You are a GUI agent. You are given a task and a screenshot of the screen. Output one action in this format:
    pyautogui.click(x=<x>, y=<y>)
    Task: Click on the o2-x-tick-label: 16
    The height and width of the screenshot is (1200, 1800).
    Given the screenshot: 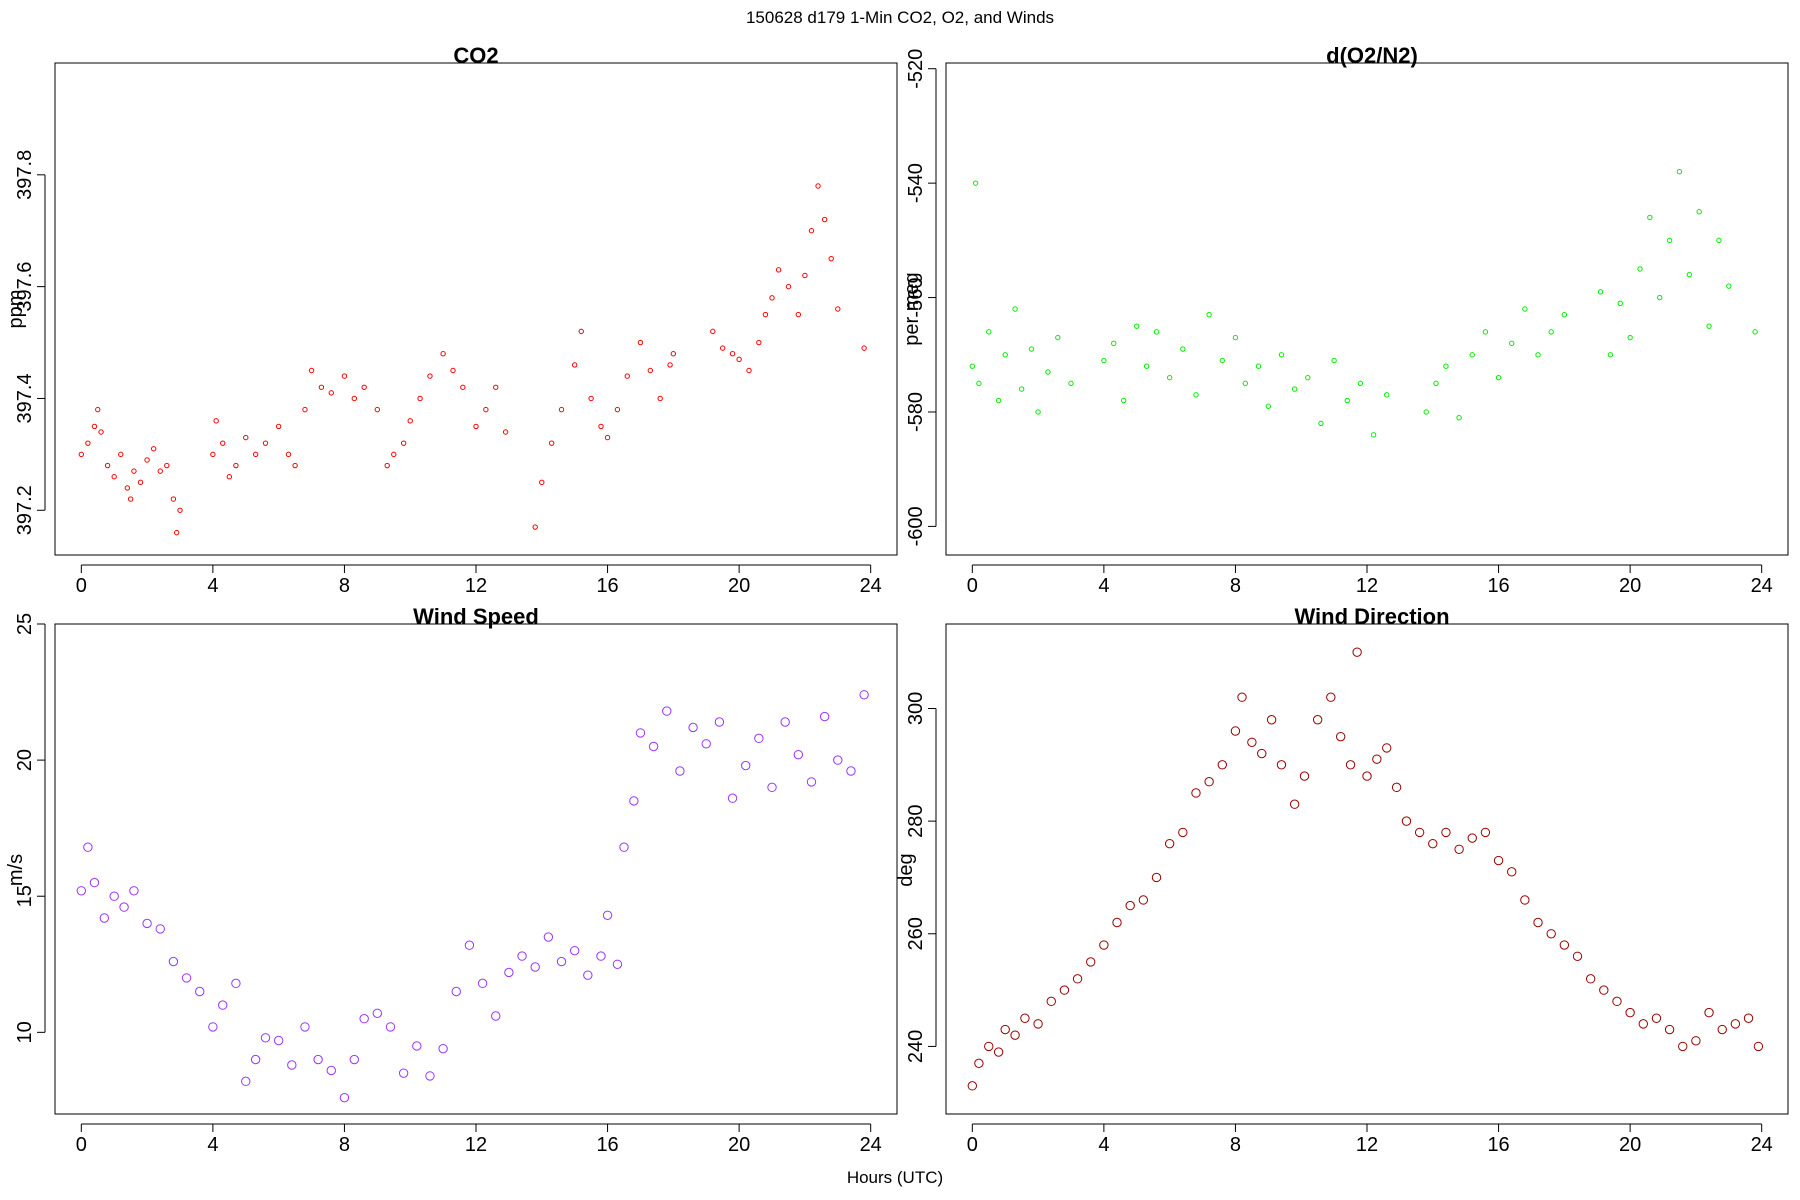 What is the action you would take?
    pyautogui.click(x=1498, y=586)
    